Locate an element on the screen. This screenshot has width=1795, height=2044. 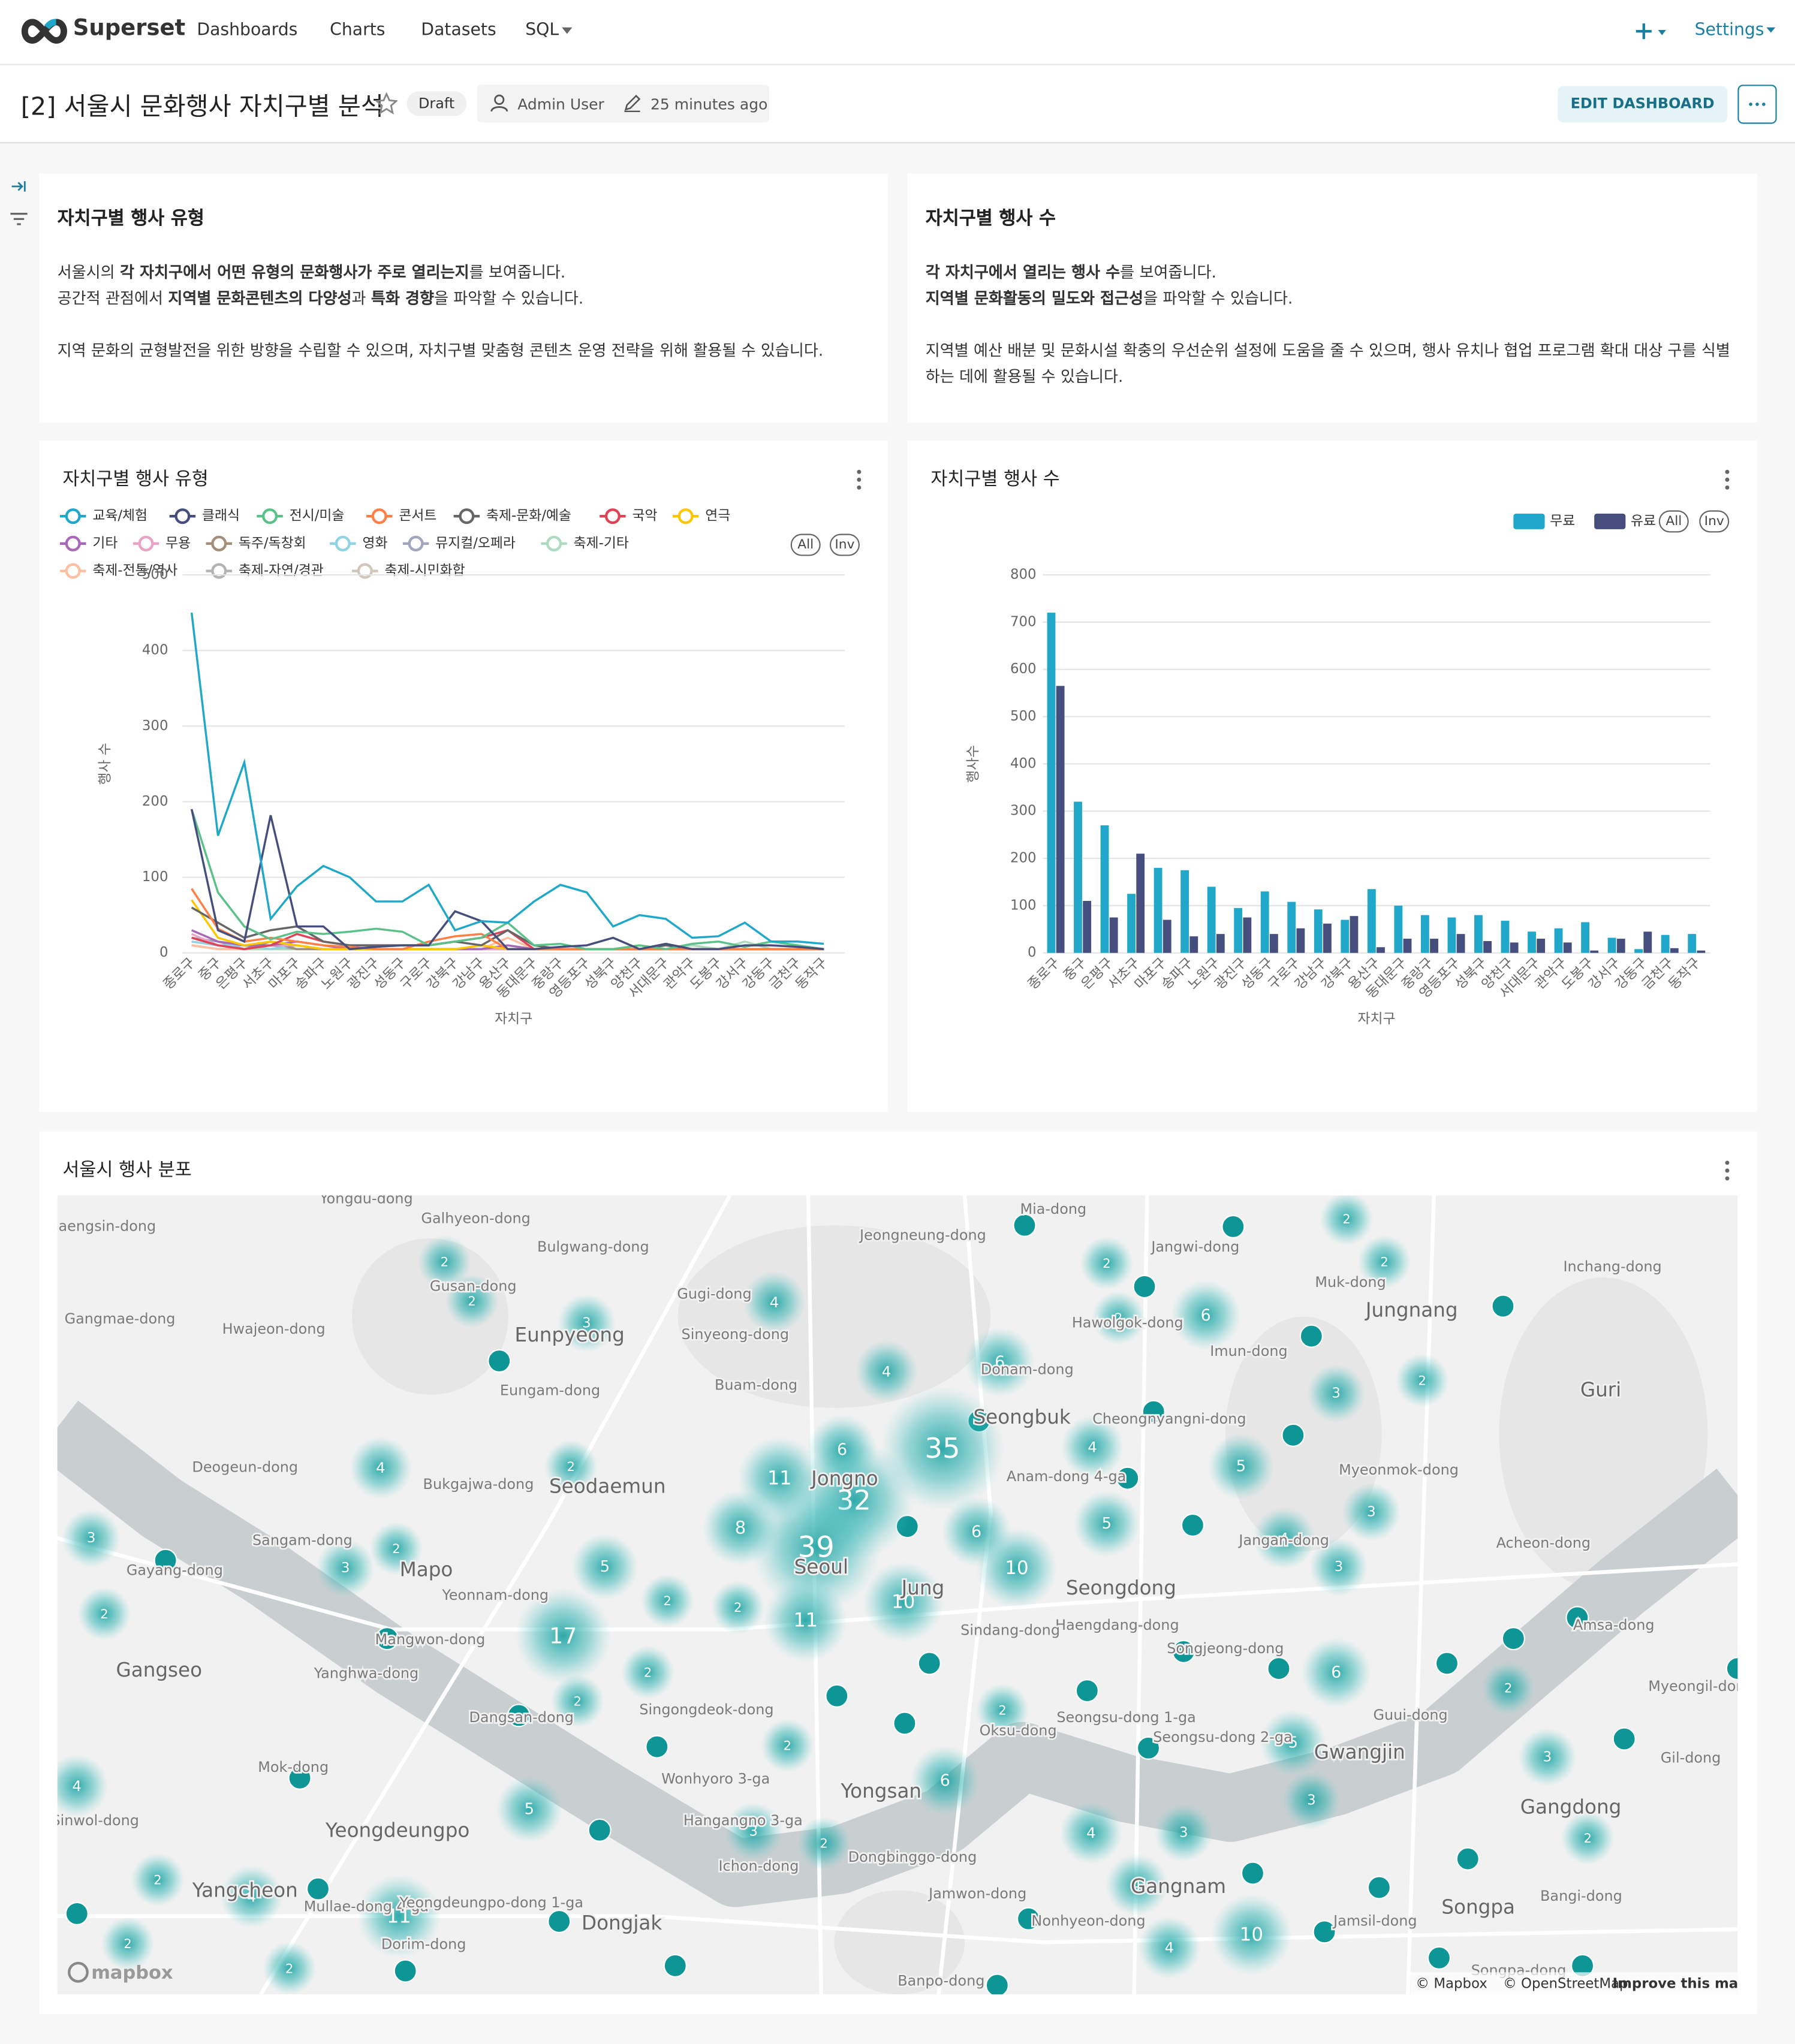
status-badge: Draft is located at coordinates (436, 103).